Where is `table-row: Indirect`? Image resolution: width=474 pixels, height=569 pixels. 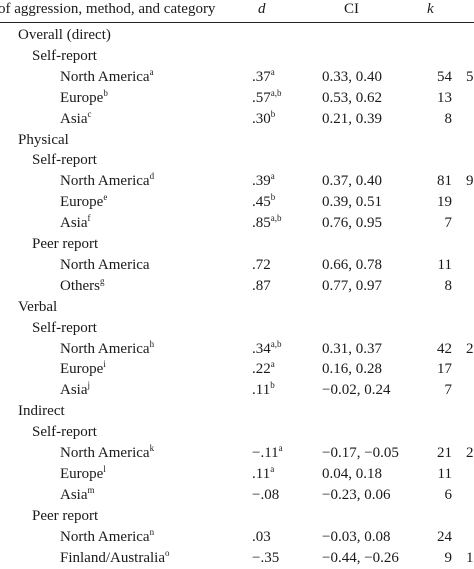 table-row: Indirect is located at coordinates (237, 411).